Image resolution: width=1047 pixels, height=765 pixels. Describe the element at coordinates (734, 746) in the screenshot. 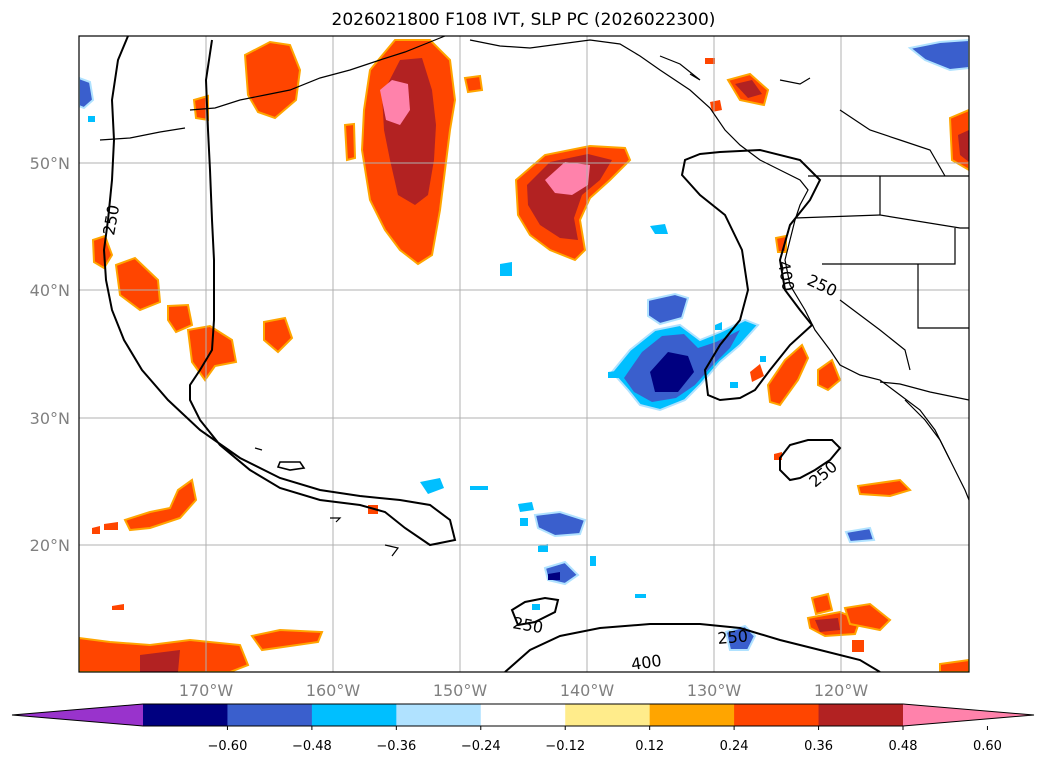

I see `colorbar-tick-label: 0.24` at that location.